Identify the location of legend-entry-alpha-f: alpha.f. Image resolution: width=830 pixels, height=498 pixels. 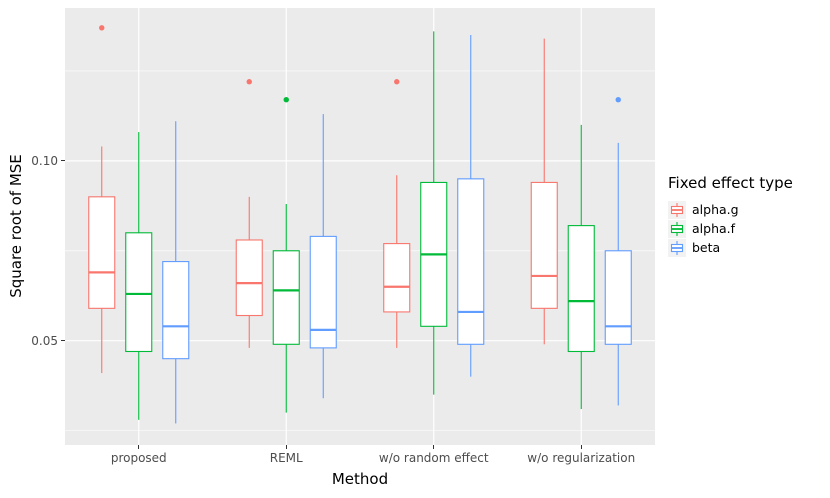
(730, 228).